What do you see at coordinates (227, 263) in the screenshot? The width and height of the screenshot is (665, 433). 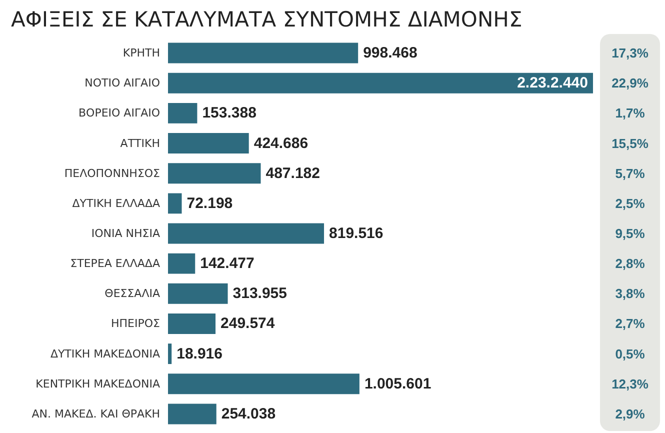 I see `data-label: 142.477` at bounding box center [227, 263].